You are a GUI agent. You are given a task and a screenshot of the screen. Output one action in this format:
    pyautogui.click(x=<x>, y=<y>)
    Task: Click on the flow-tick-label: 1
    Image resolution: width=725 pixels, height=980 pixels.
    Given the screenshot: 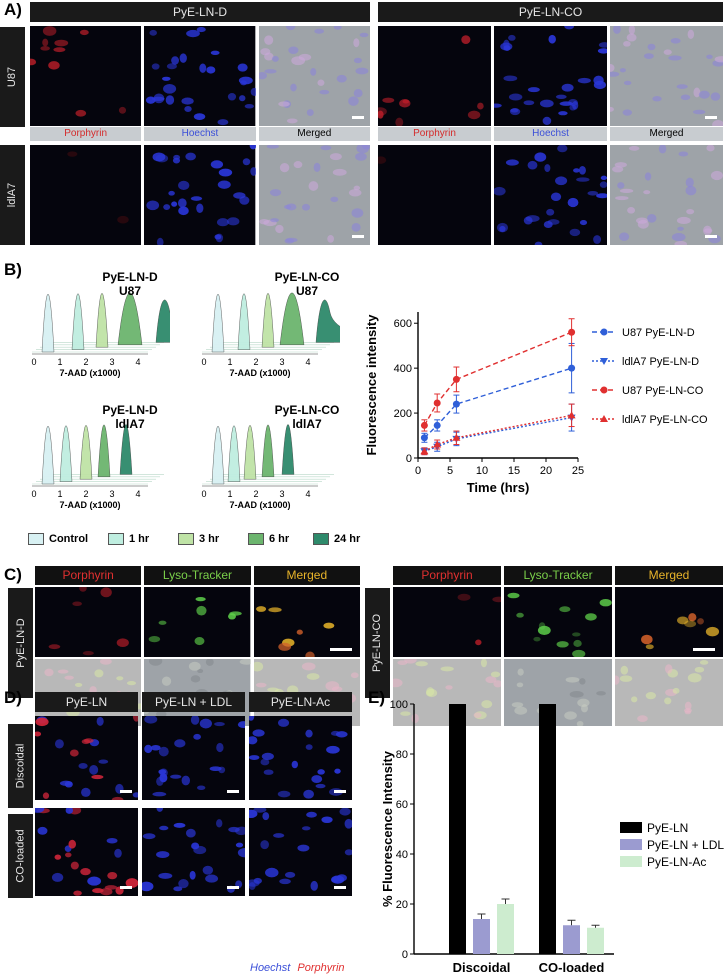 What is the action you would take?
    pyautogui.click(x=59, y=494)
    